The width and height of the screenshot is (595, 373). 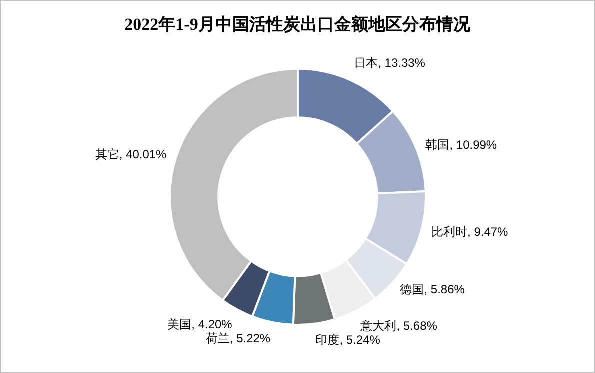 What do you see at coordinates (433, 289) in the screenshot?
I see `slice-label: 德国, 5.86%` at bounding box center [433, 289].